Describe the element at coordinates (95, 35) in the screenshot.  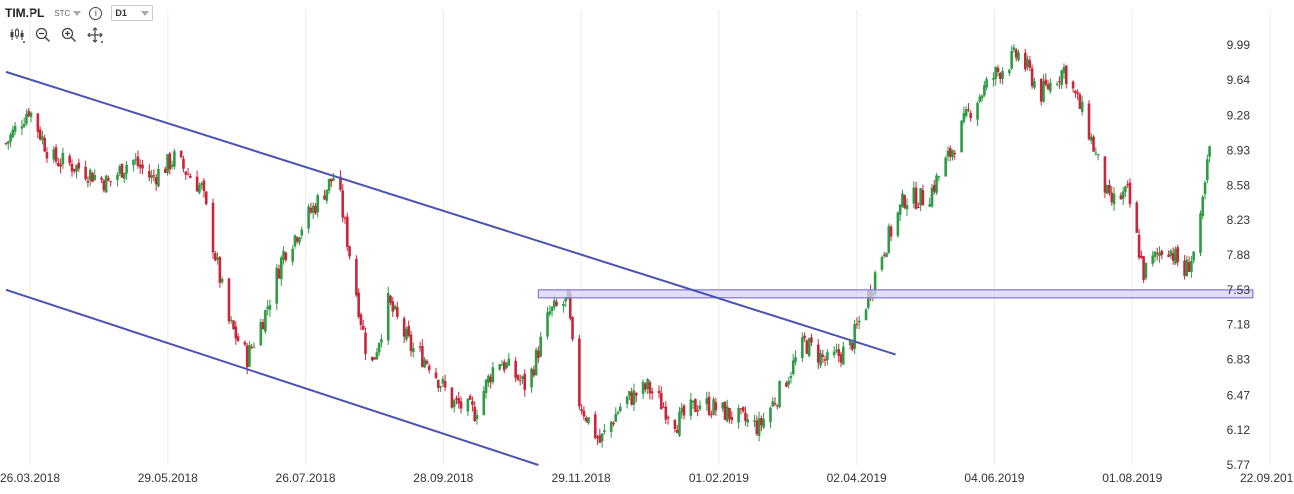
I see `pan-move-icon` at that location.